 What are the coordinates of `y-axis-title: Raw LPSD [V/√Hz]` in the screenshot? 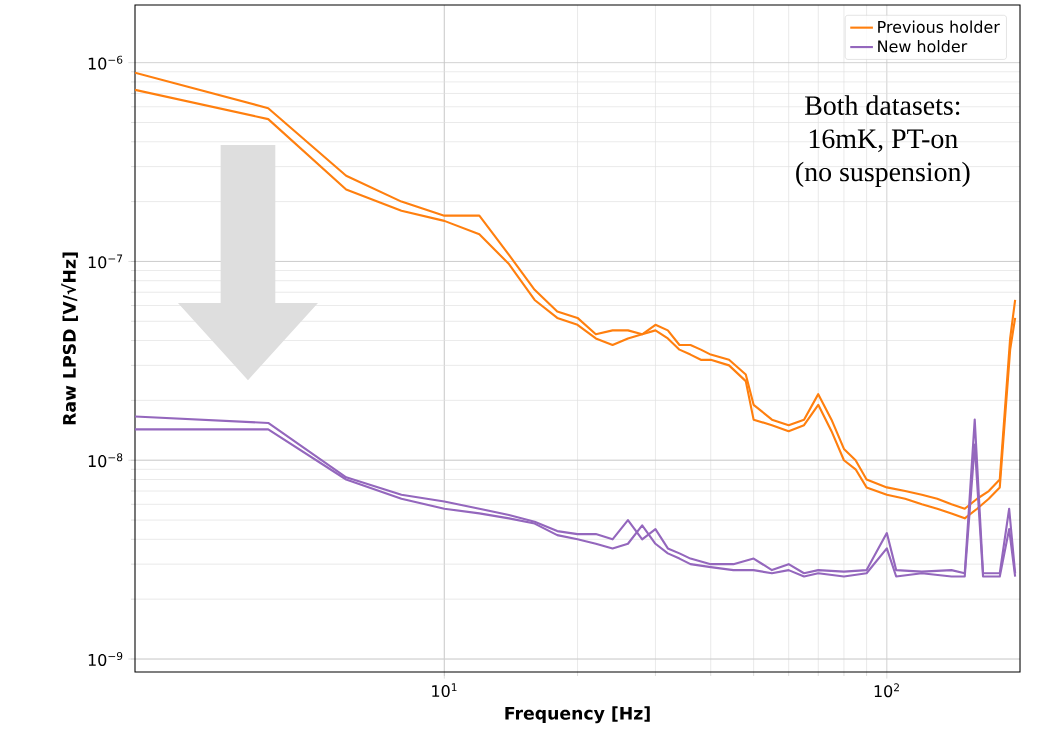 It's located at (69, 338).